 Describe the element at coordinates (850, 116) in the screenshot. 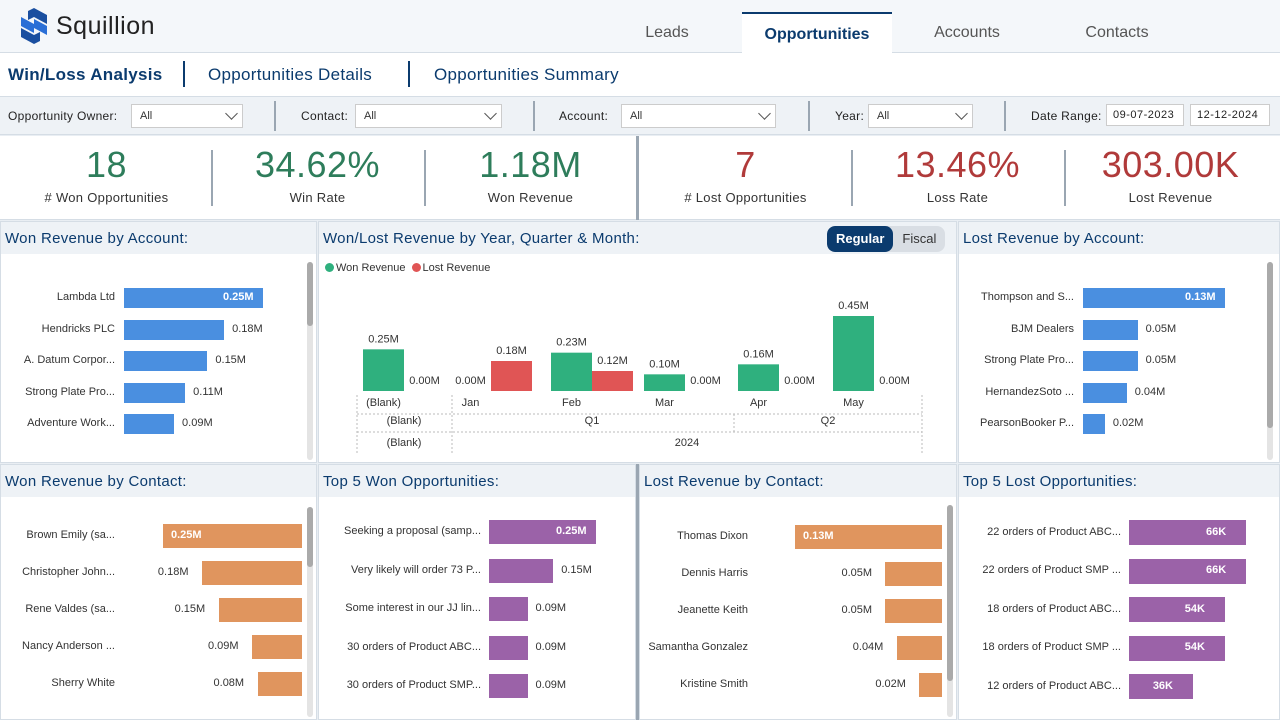

I see `year-filter-label: Year:` at that location.